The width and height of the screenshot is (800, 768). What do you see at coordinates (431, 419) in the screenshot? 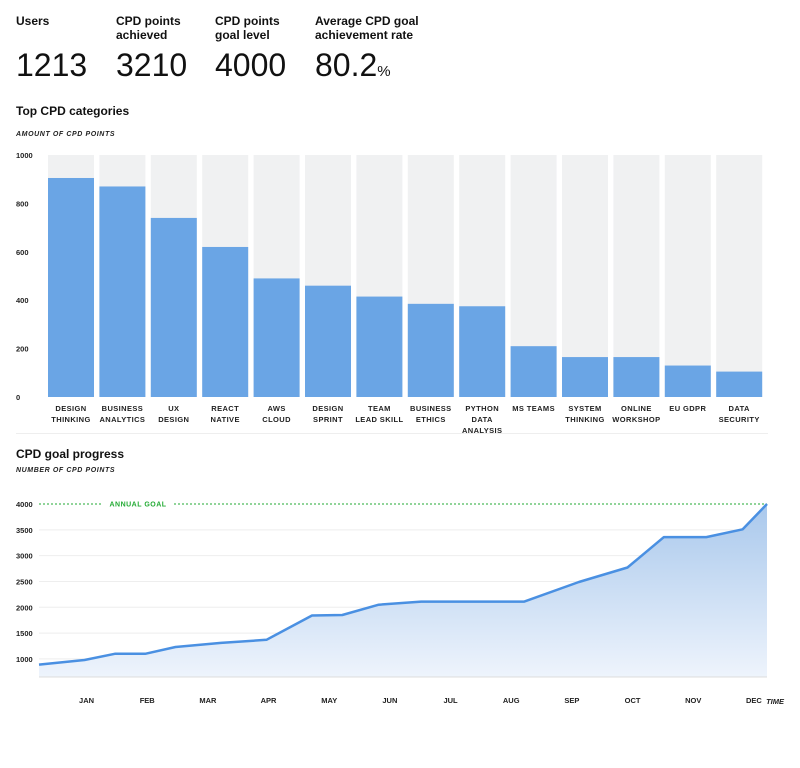
I see `x-category-label: ETHICS` at bounding box center [431, 419].